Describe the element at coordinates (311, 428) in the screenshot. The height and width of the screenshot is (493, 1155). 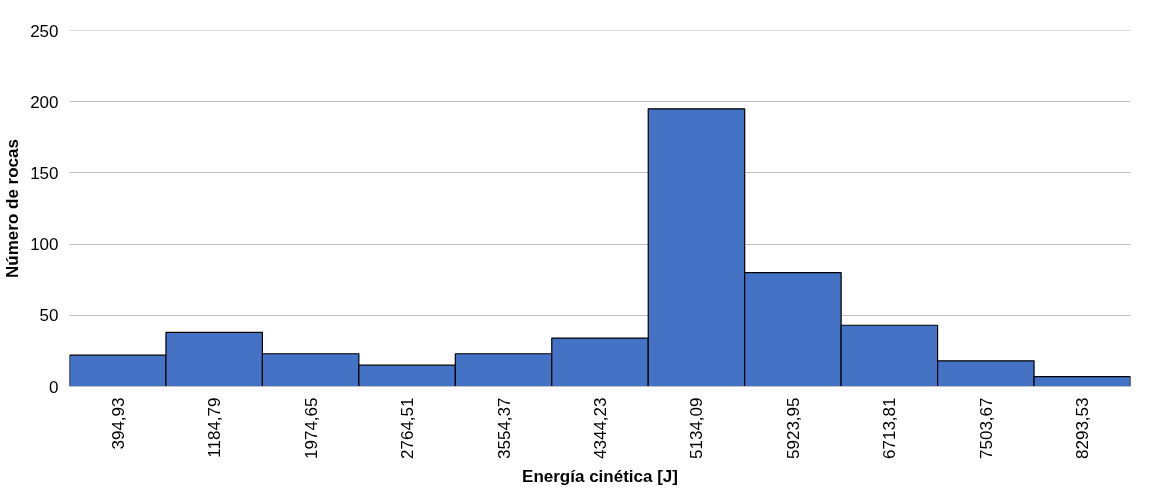
I see `x-tick-label: 1974,65` at that location.